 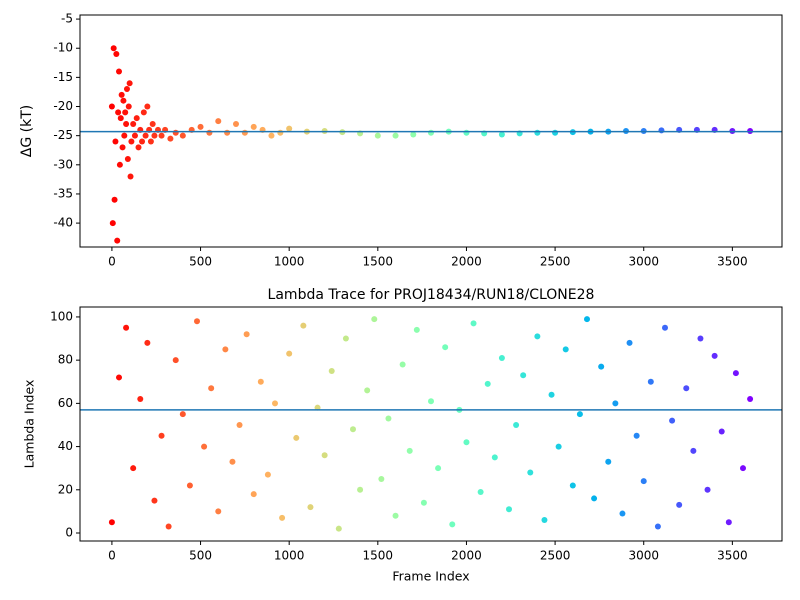 I want to click on y-tick-label: 60, so click(x=65, y=403).